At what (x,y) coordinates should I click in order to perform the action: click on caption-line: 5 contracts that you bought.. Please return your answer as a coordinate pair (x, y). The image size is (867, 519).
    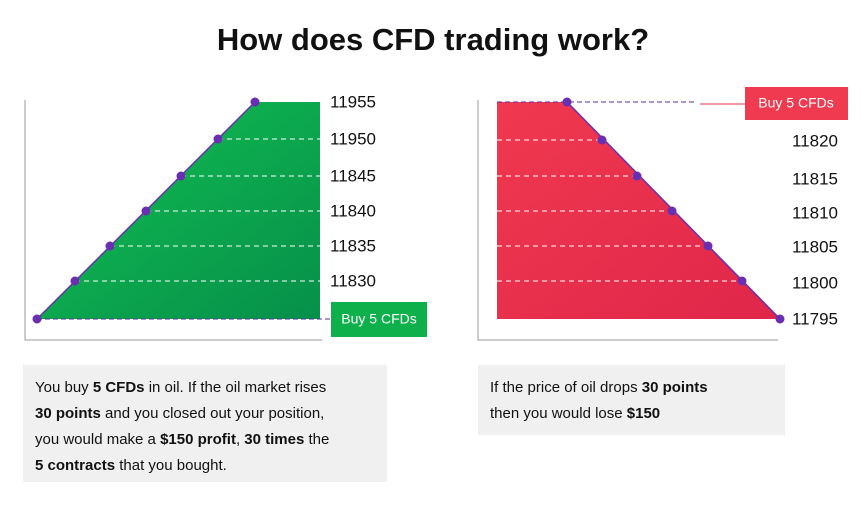
    Looking at the image, I should click on (205, 466).